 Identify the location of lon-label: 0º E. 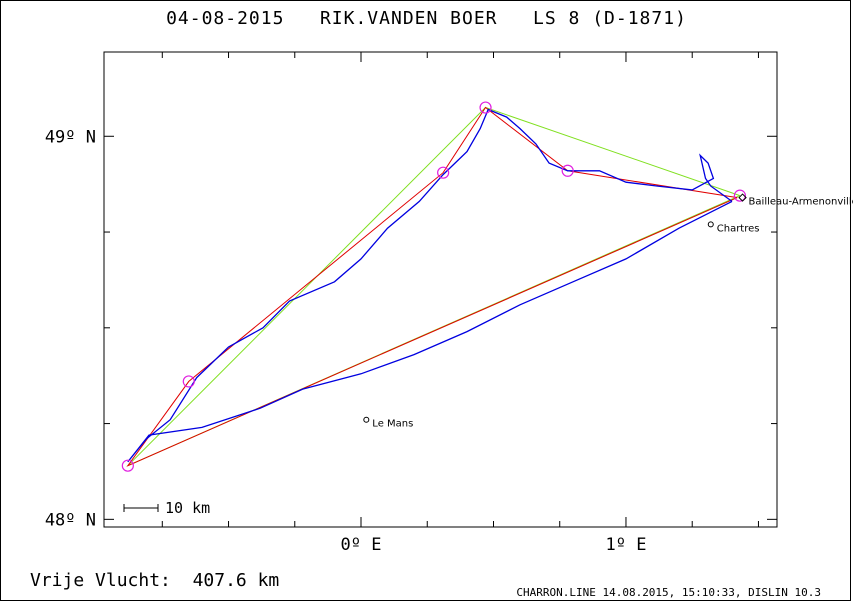
(361, 545).